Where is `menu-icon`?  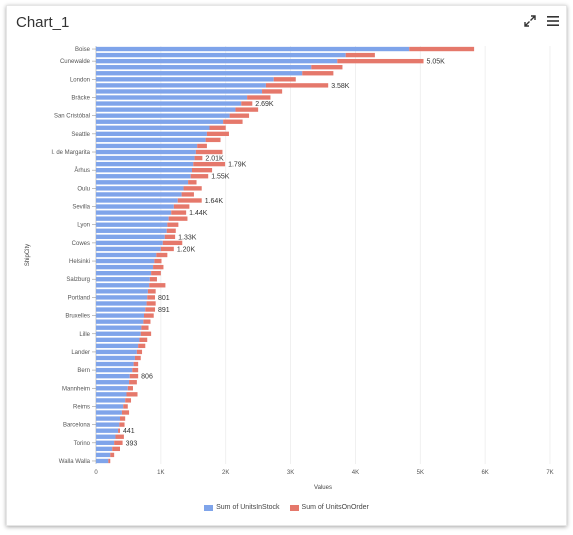
menu-icon is located at coordinates (553, 21).